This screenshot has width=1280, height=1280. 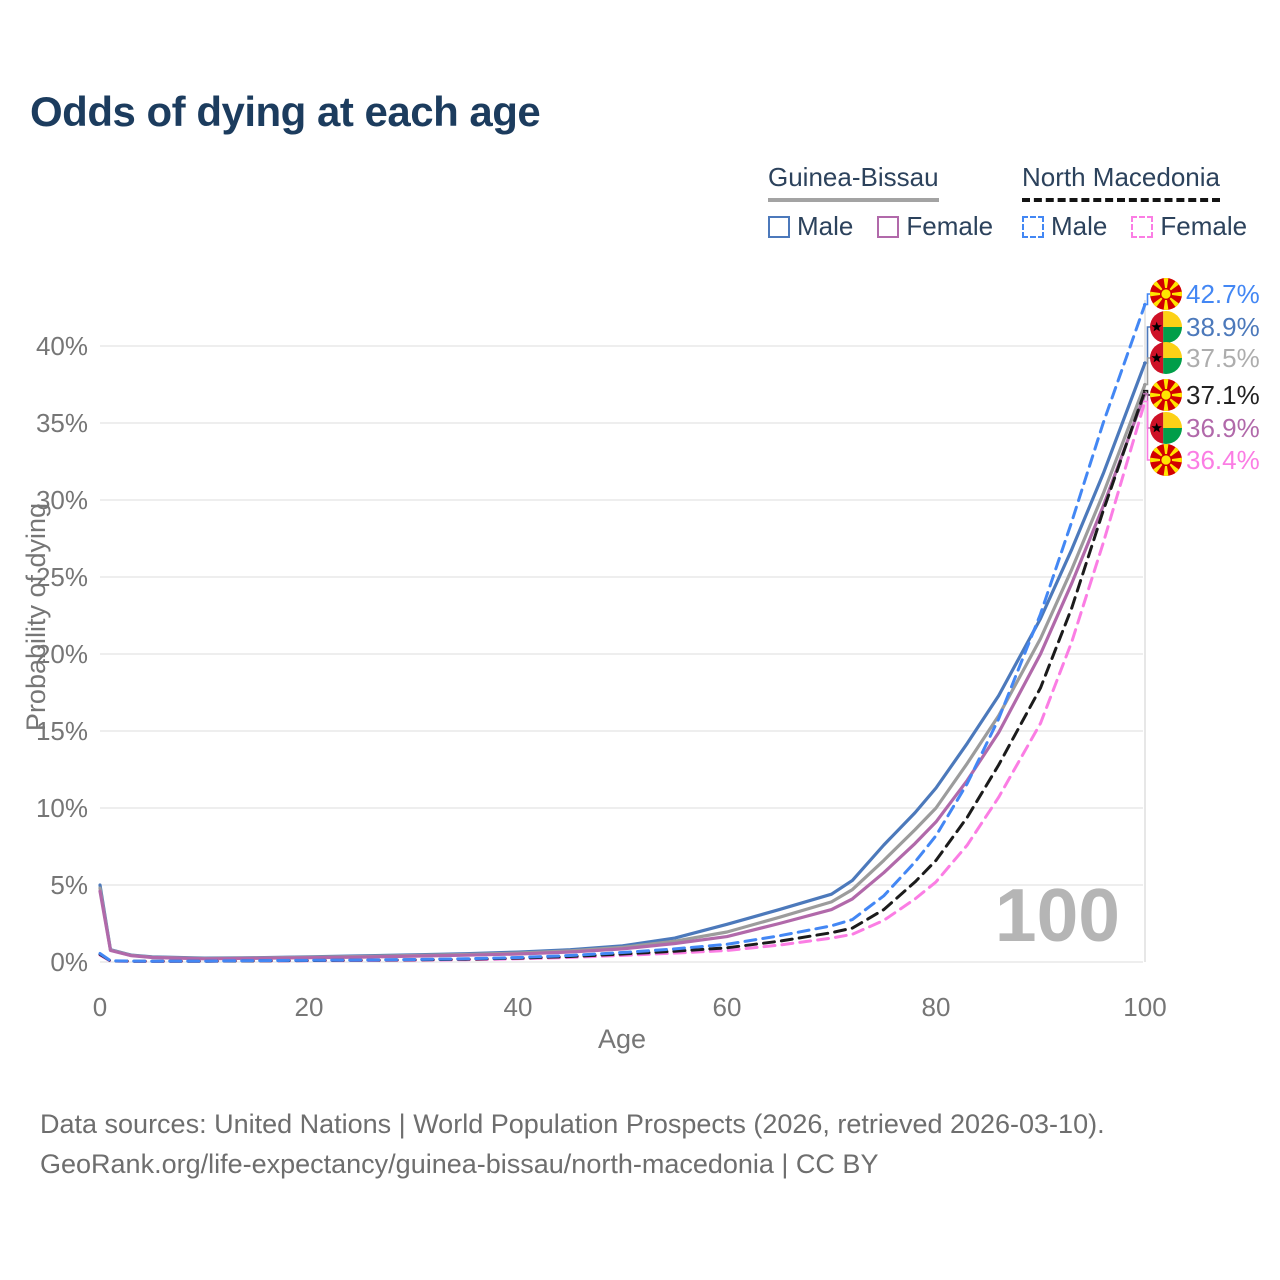 What do you see at coordinates (1223, 460) in the screenshot?
I see `end-label-value-nm_female: 36.4%` at bounding box center [1223, 460].